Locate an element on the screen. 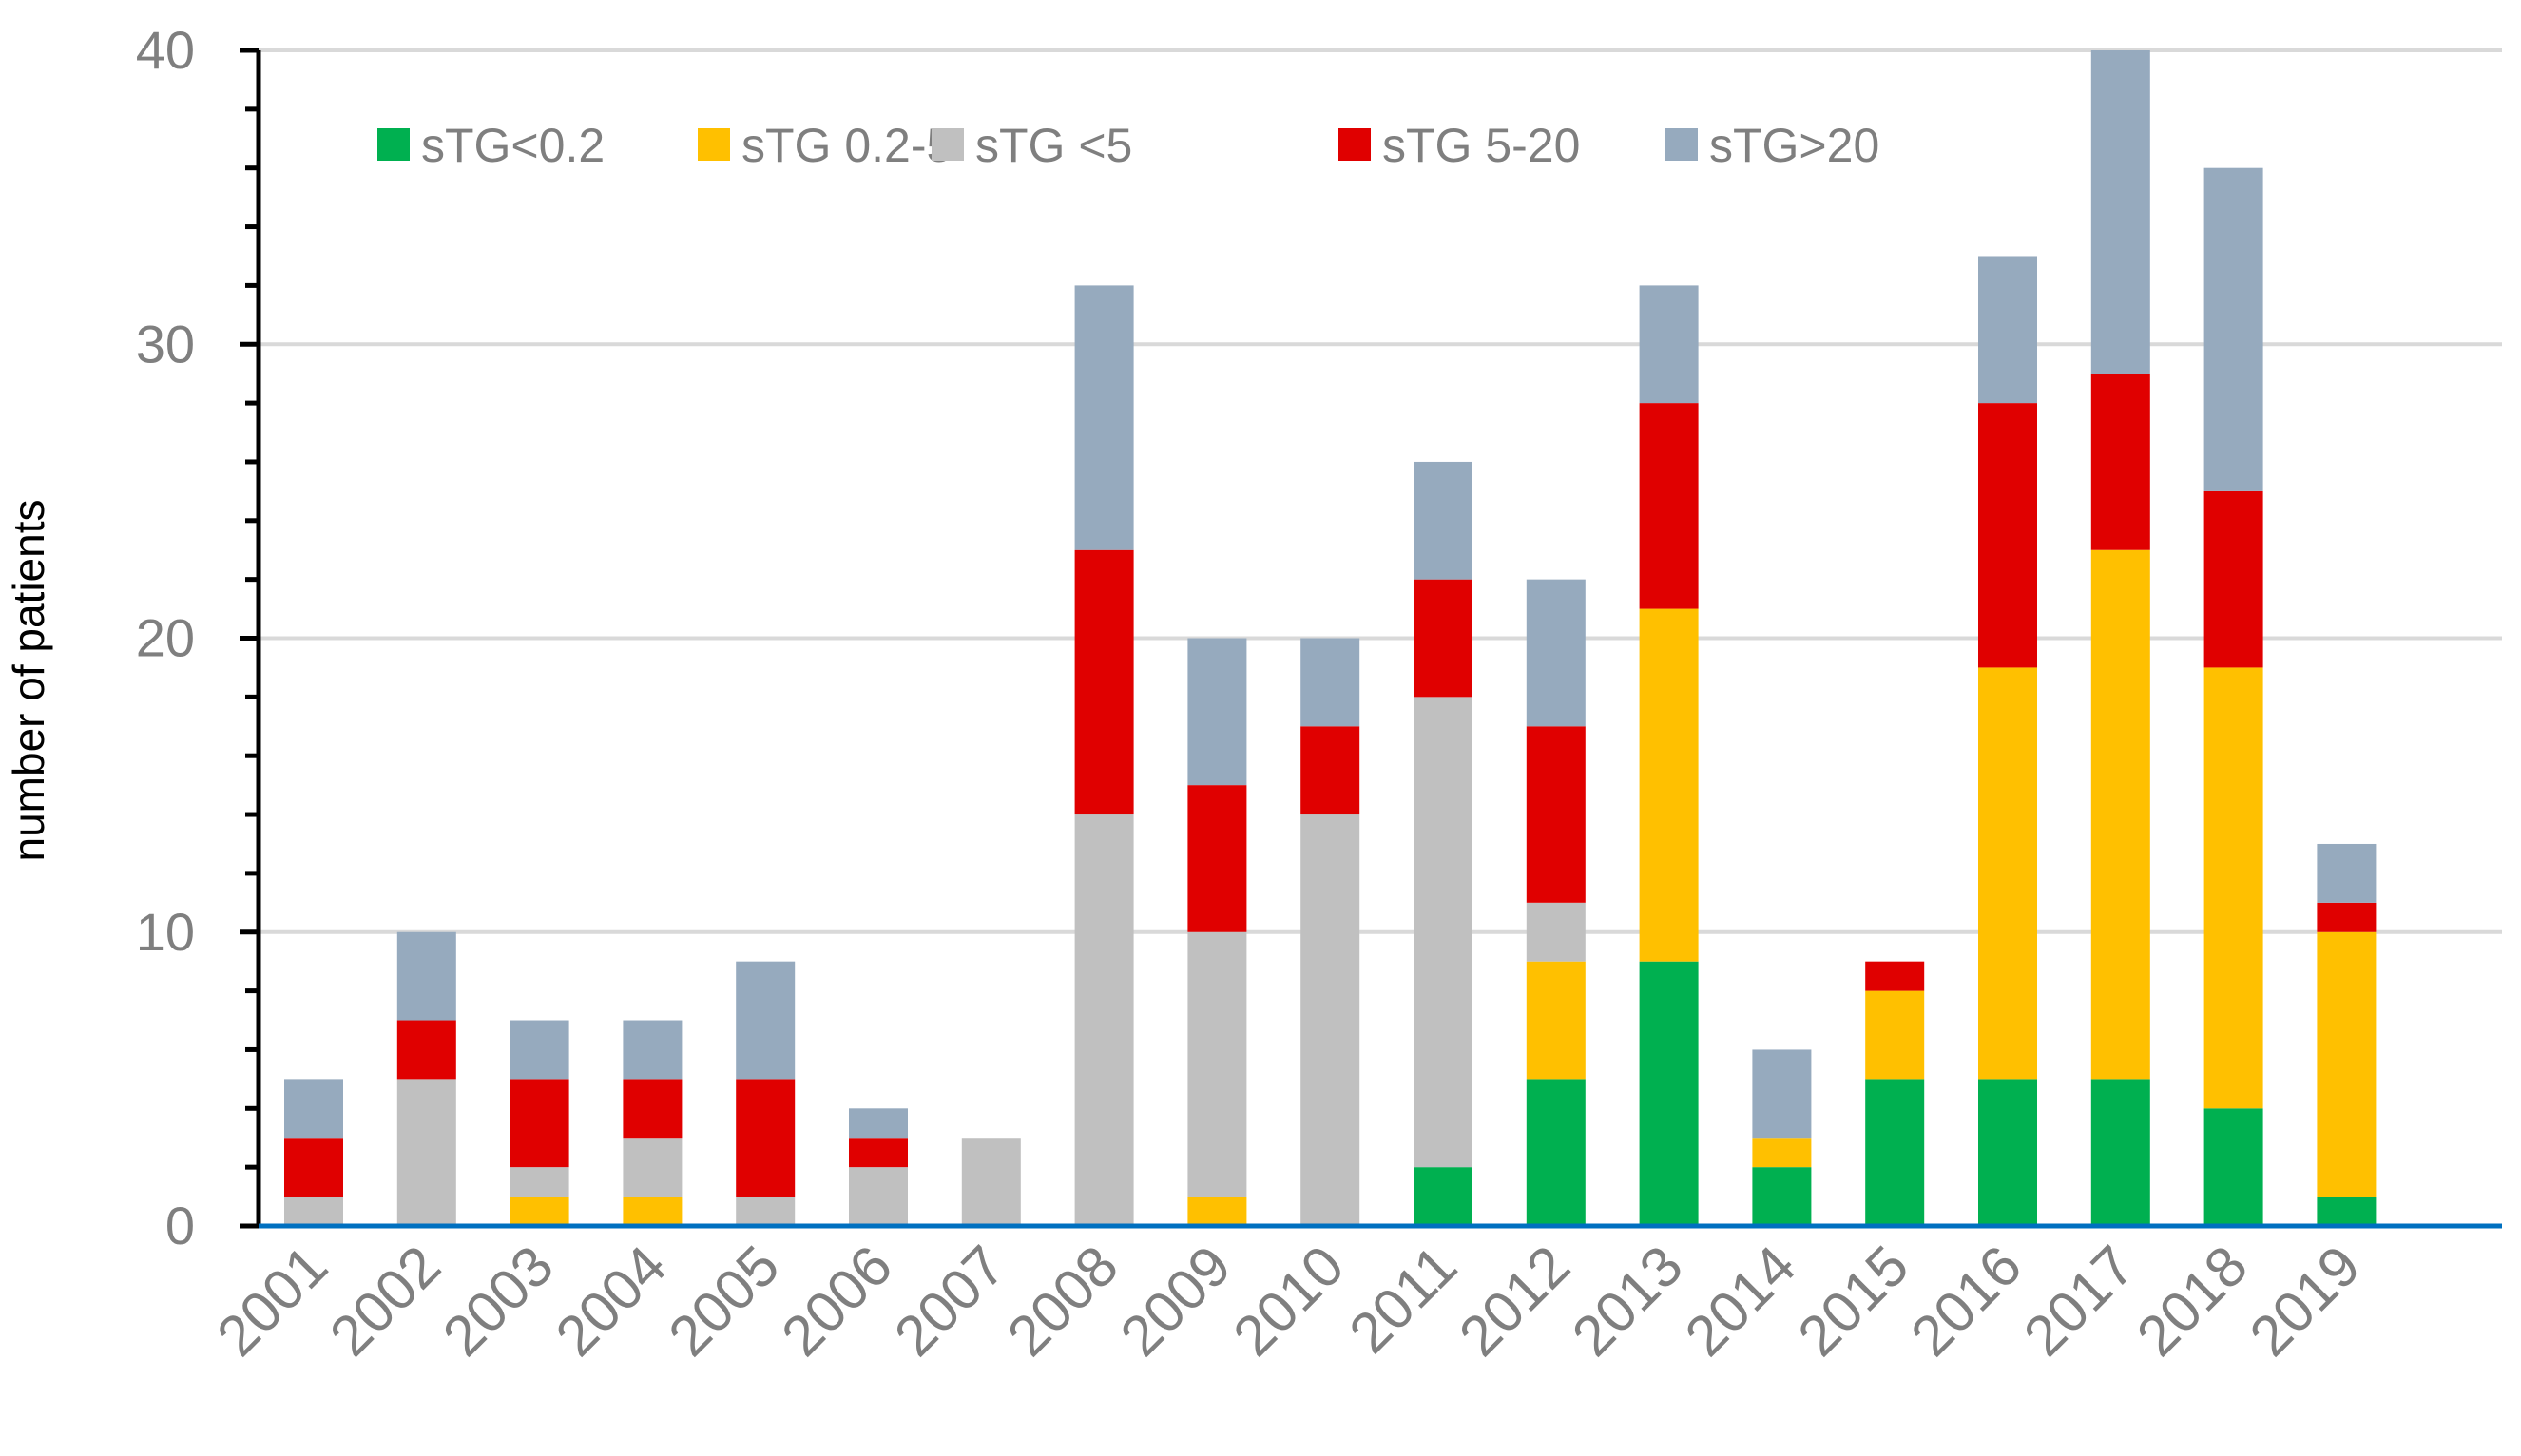  y-axis-title: number of patients is located at coordinates (29, 680).